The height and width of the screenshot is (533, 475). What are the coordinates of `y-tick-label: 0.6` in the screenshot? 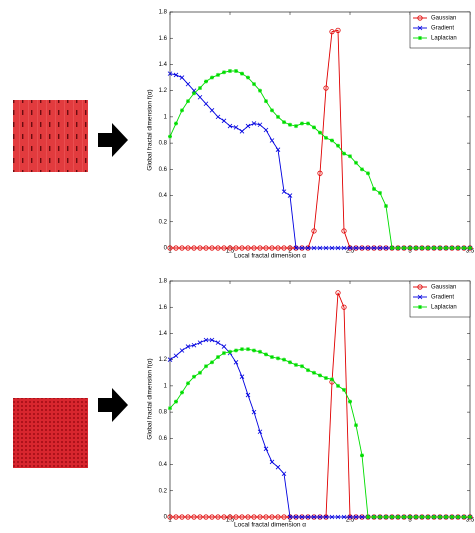 It's located at (163, 439).